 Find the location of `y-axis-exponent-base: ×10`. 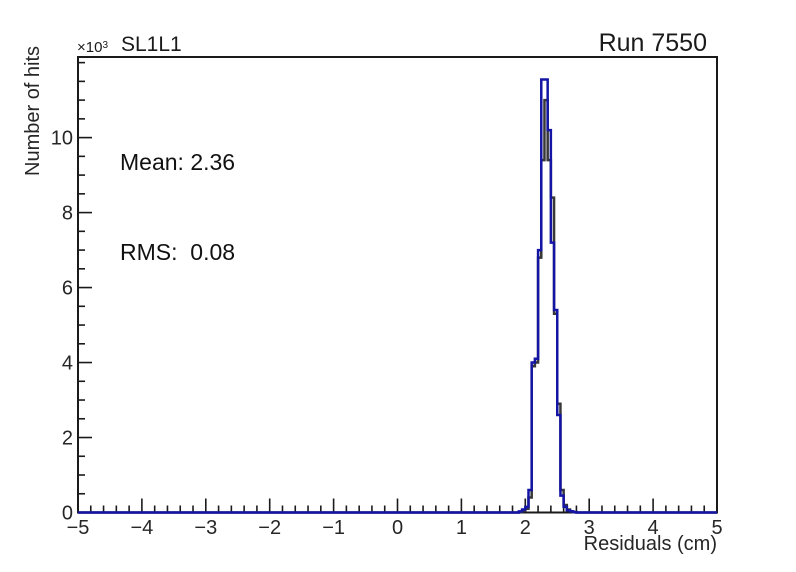

y-axis-exponent-base: ×10 is located at coordinates (90, 47).